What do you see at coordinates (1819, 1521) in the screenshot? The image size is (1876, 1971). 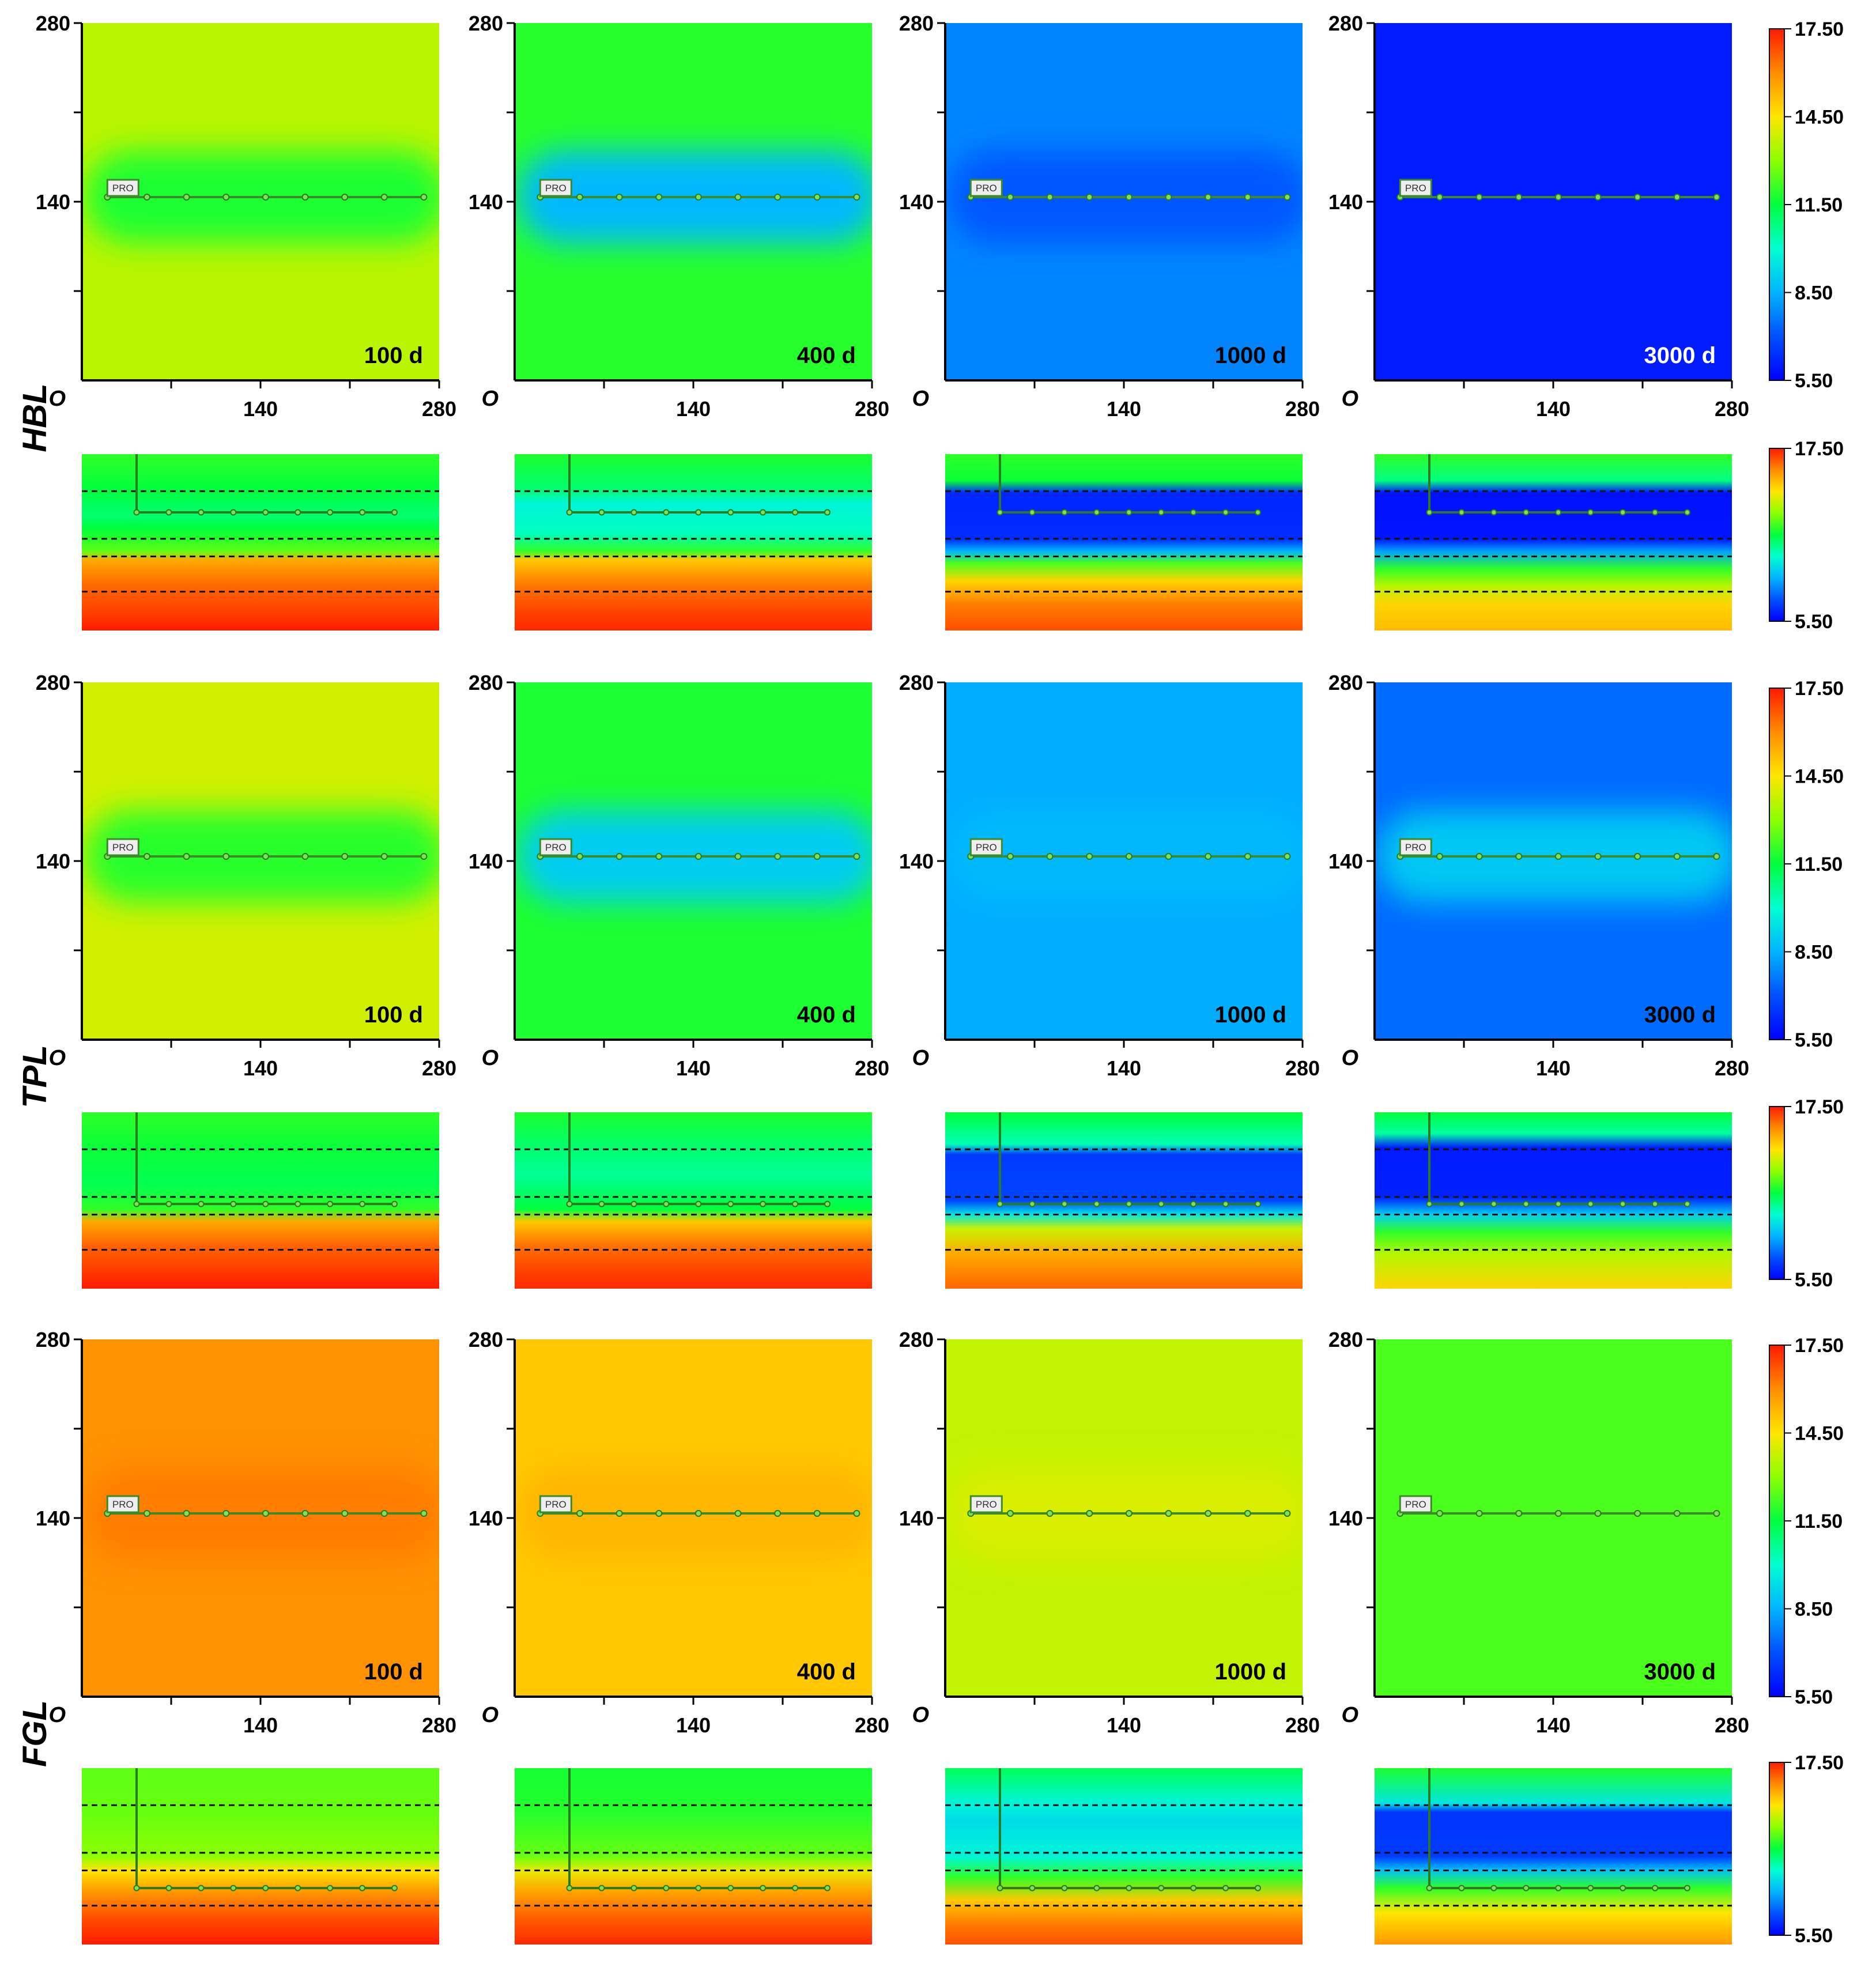 I see `colorbar-tick-label: 11.50` at bounding box center [1819, 1521].